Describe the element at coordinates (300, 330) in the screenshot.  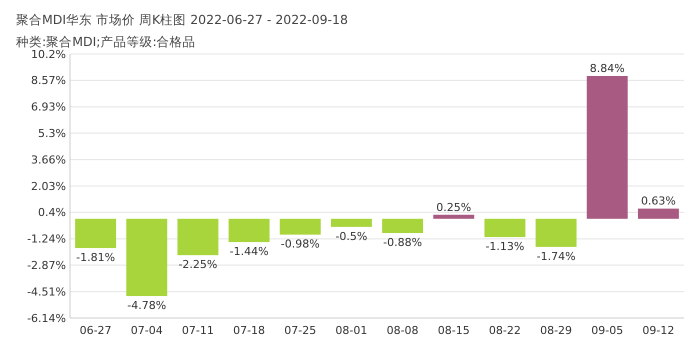
I see `x-tick-label: 07-25` at that location.